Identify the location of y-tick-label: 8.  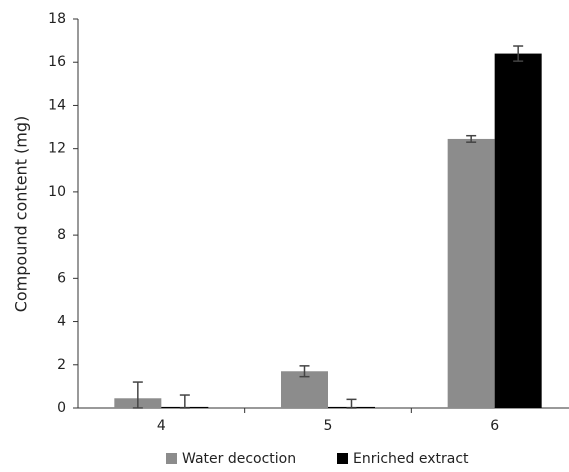
(61, 235).